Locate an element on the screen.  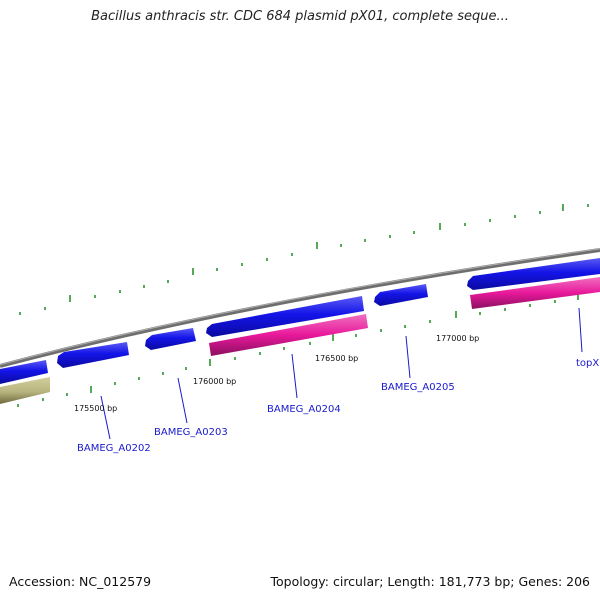
gene-label: BAMEG_A0205 is located at coordinates (418, 387).